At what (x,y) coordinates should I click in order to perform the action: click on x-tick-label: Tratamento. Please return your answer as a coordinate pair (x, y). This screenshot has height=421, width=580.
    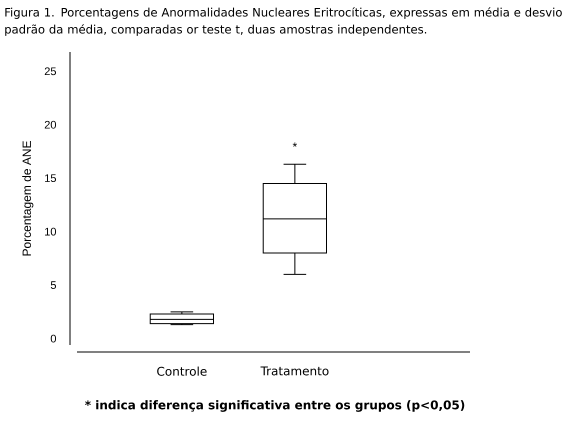
    Looking at the image, I should click on (294, 371).